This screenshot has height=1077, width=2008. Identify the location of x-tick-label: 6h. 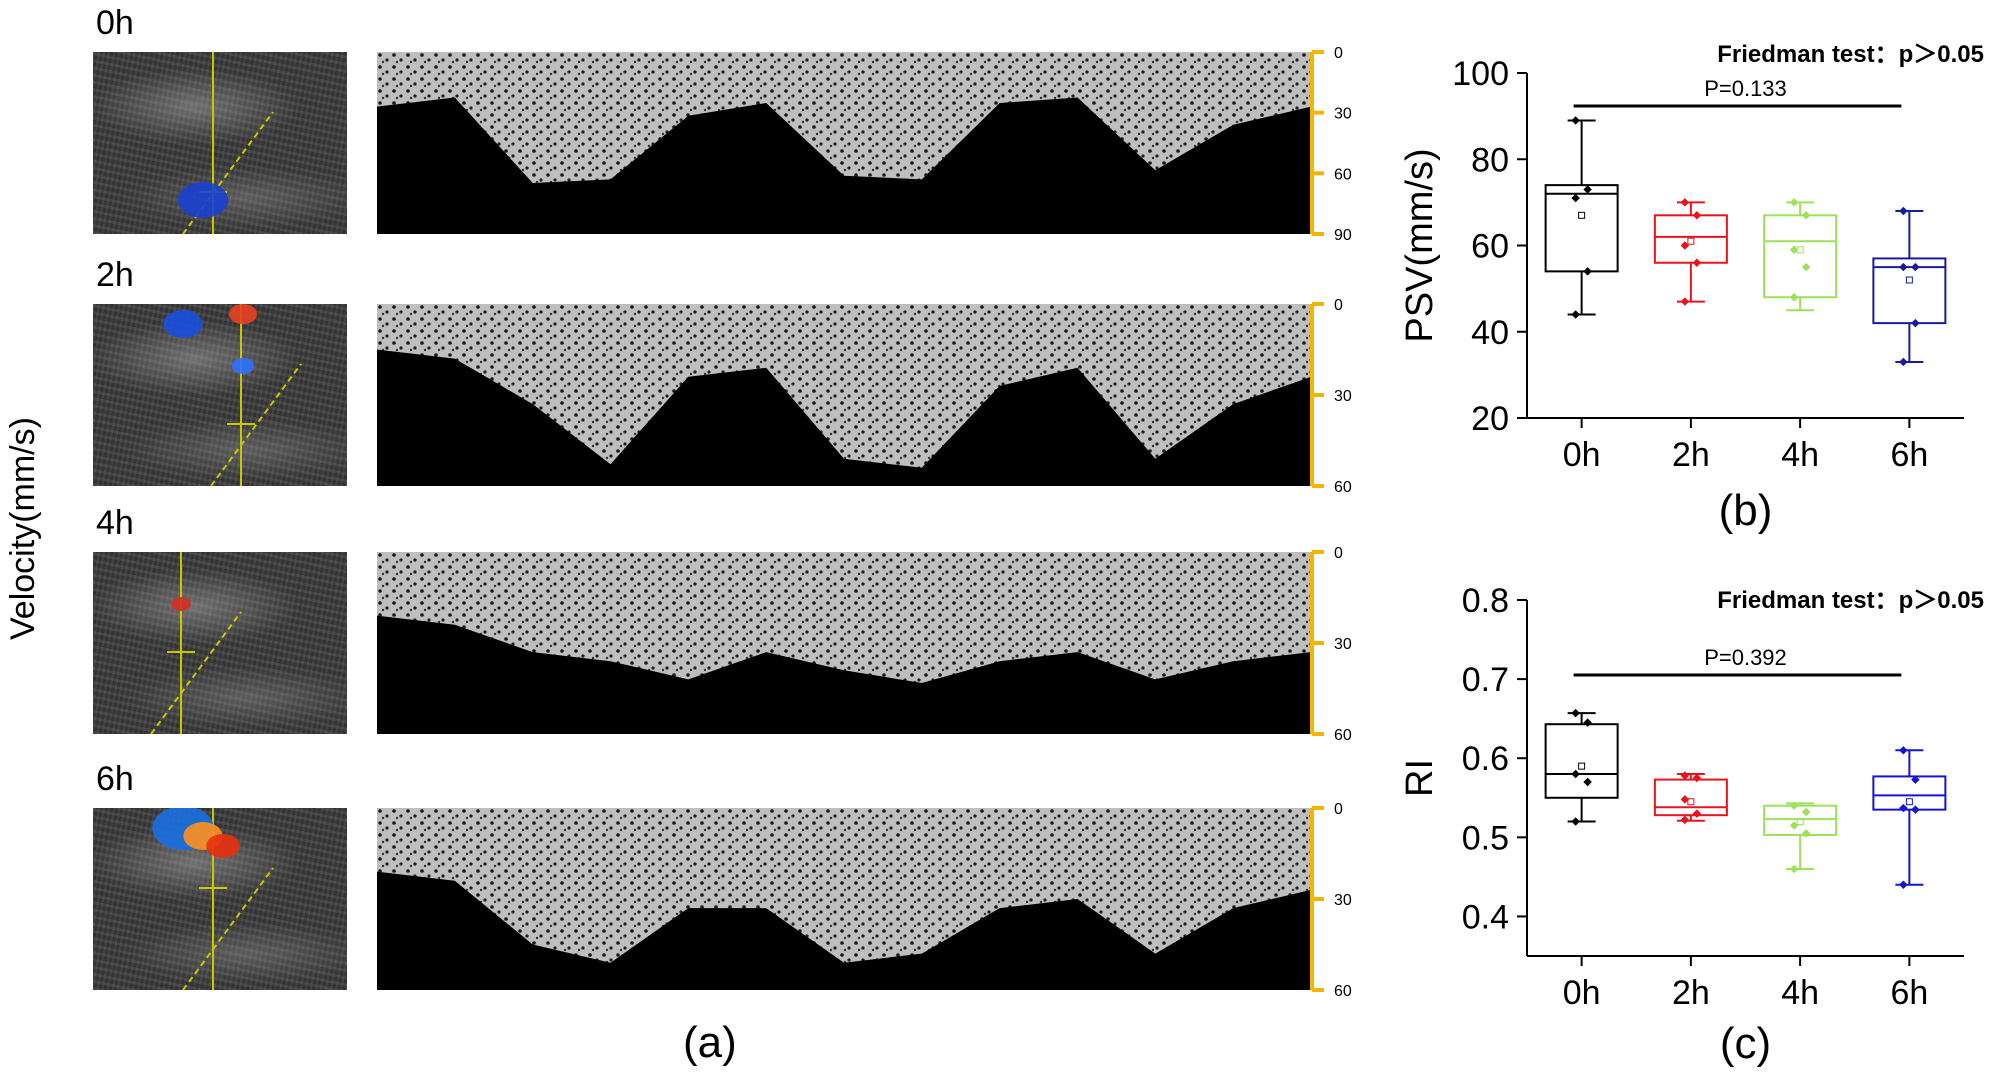
(1909, 455).